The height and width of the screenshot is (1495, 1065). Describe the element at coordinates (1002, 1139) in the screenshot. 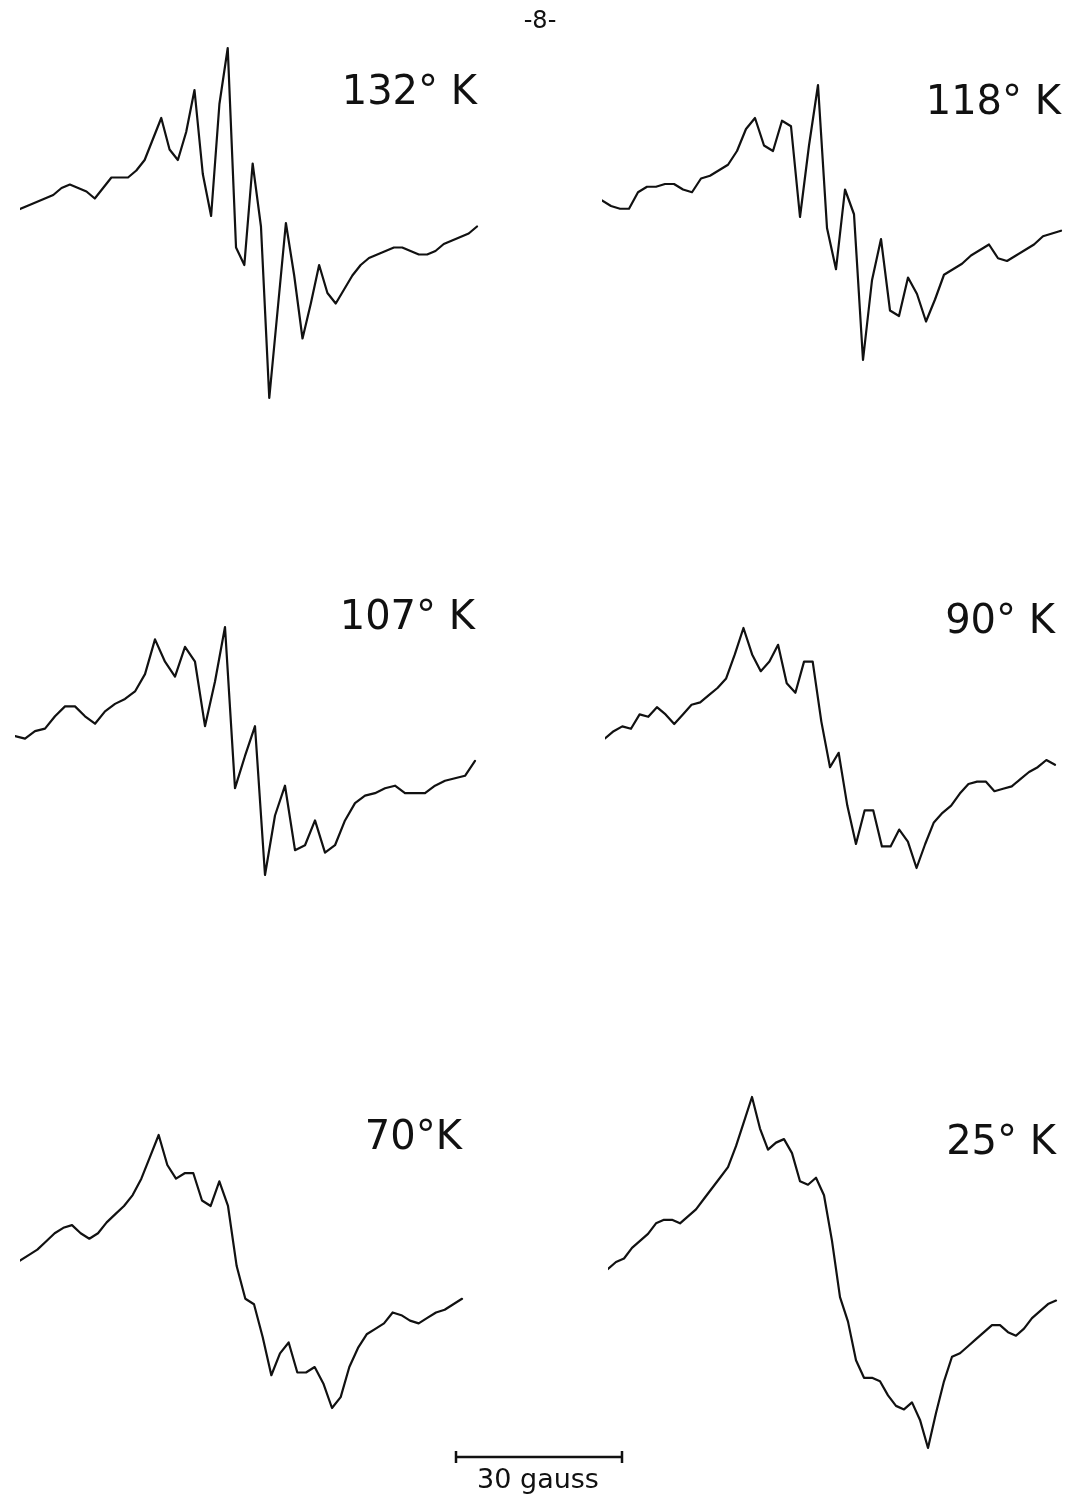

I see `text: 25° K` at that location.